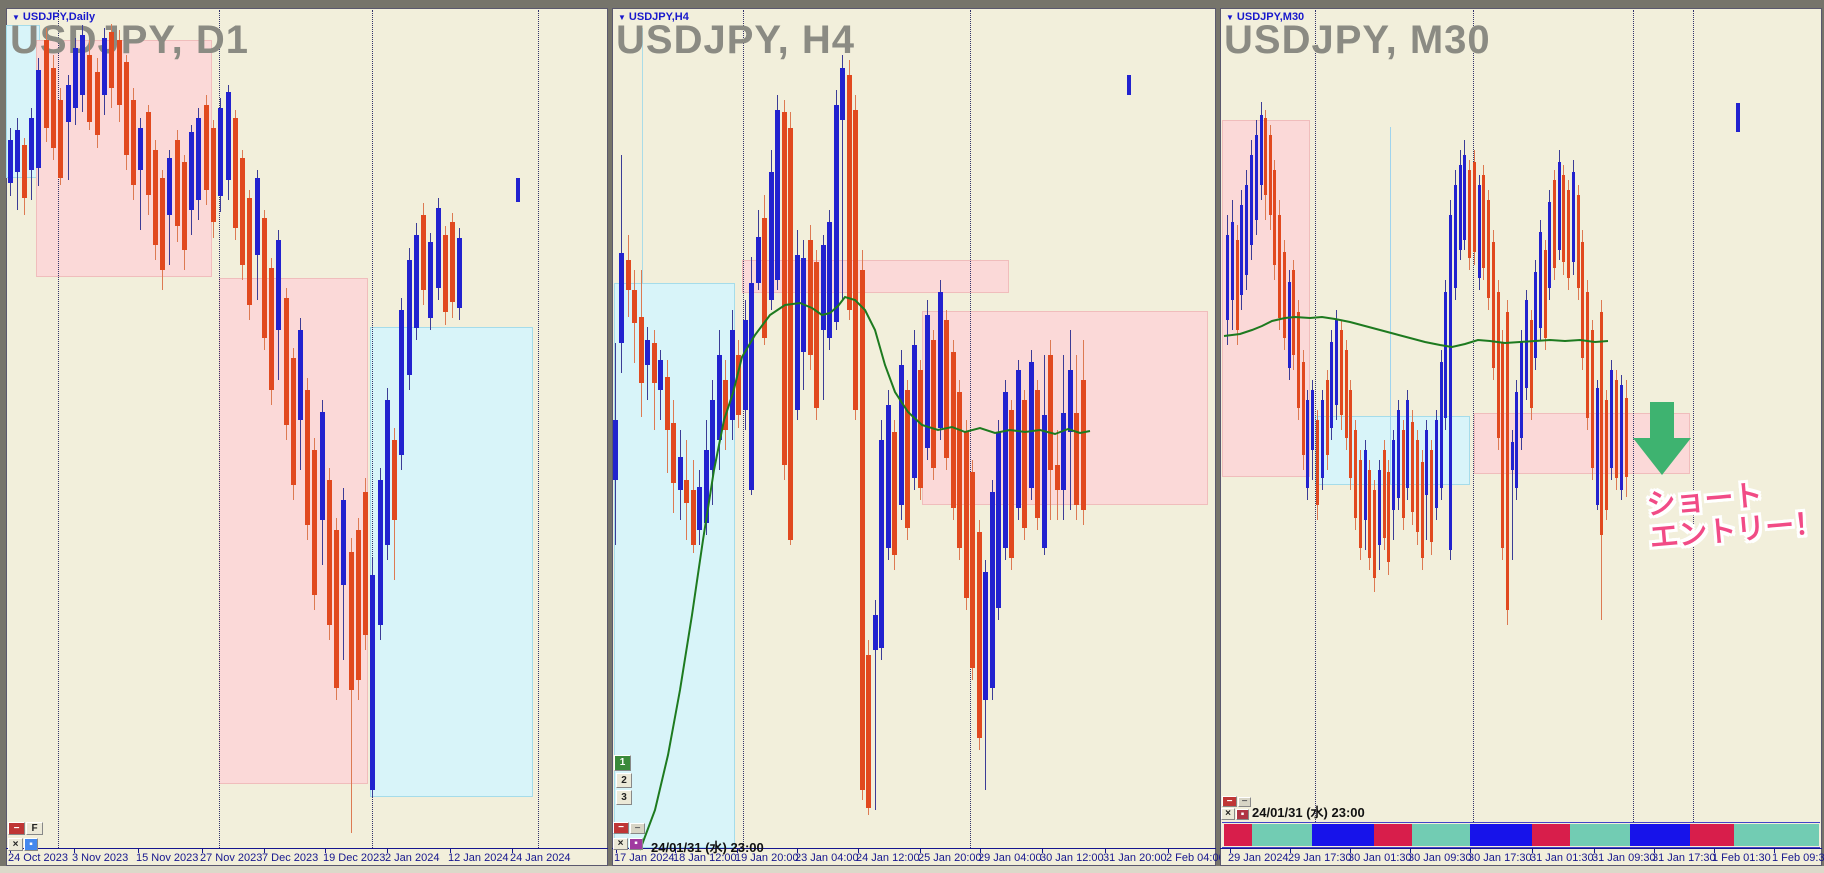 This screenshot has width=1824, height=873. What do you see at coordinates (1265, 17) in the screenshot?
I see `chart-tab-m30: ▼ USDJPY,M30` at bounding box center [1265, 17].